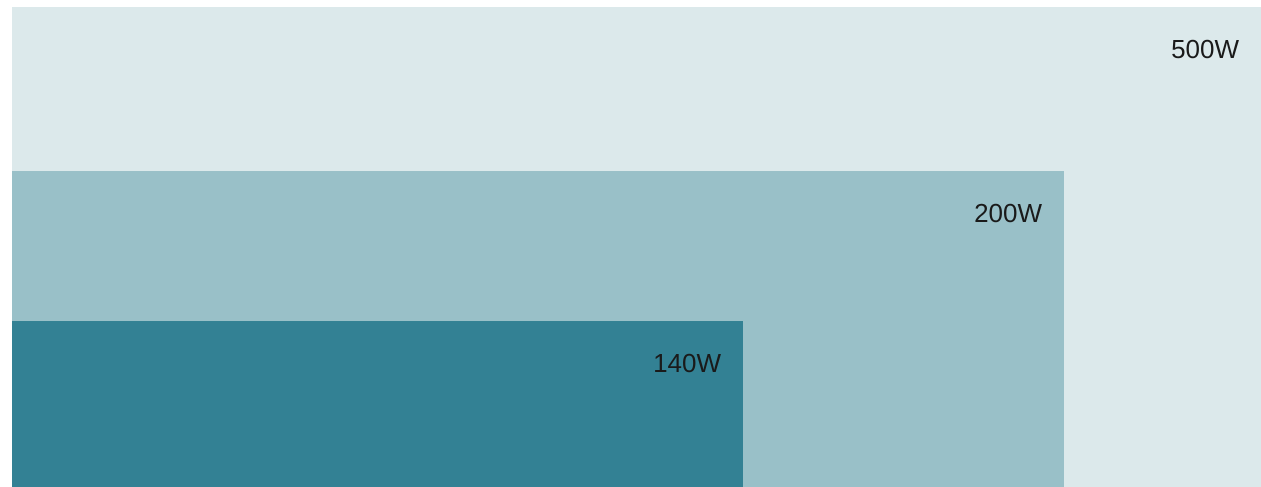  What do you see at coordinates (1008, 213) in the screenshot?
I see `label-200w: 200W` at bounding box center [1008, 213].